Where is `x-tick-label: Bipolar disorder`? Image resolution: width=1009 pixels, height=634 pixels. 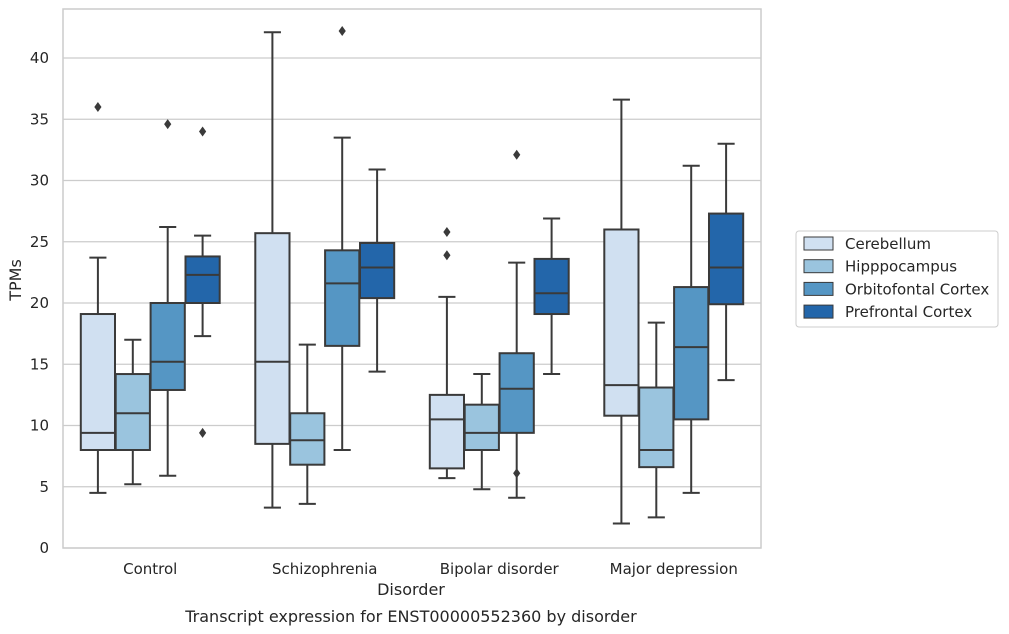
x-tick-label: Bipolar disorder is located at coordinates (500, 569).